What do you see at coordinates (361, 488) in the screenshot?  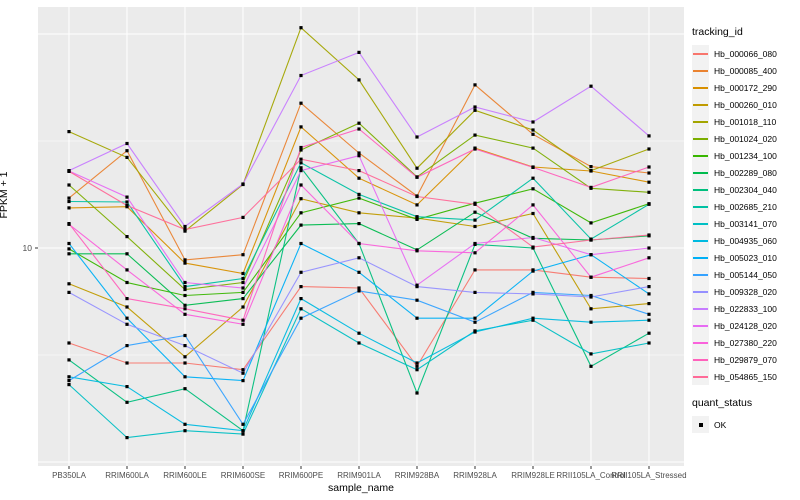 I see `x-axis-title: sample_name` at bounding box center [361, 488].